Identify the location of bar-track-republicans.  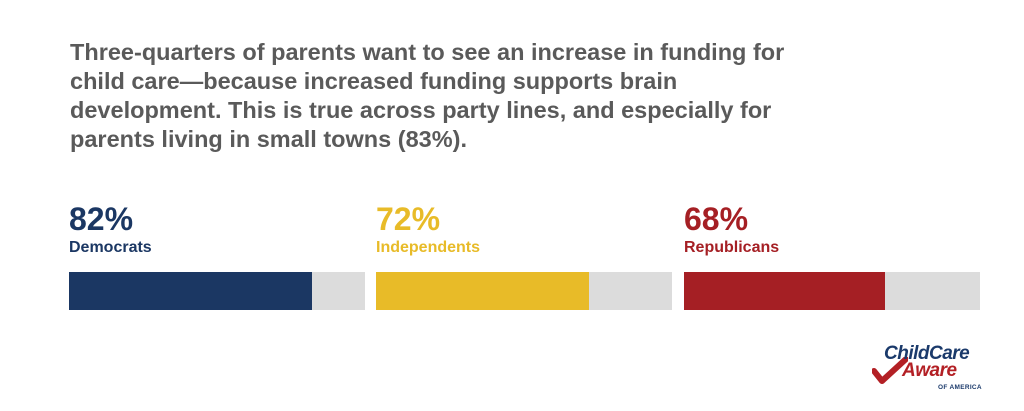
(832, 291).